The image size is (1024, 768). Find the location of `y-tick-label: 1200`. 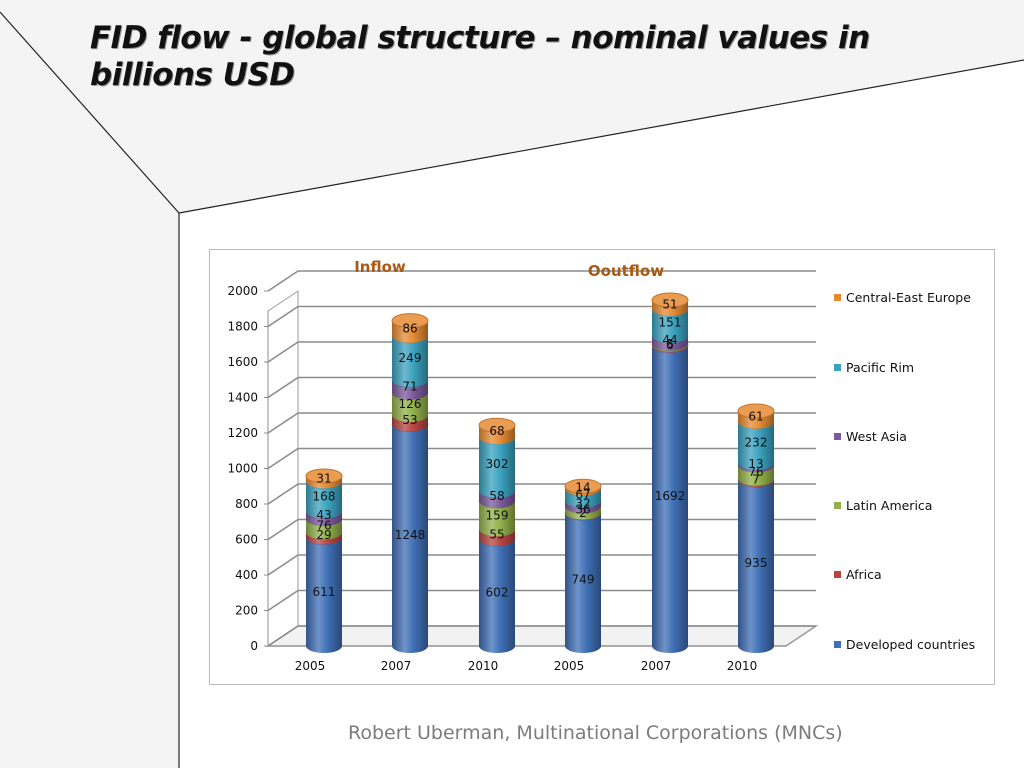

y-tick-label: 1200 is located at coordinates (242, 433).